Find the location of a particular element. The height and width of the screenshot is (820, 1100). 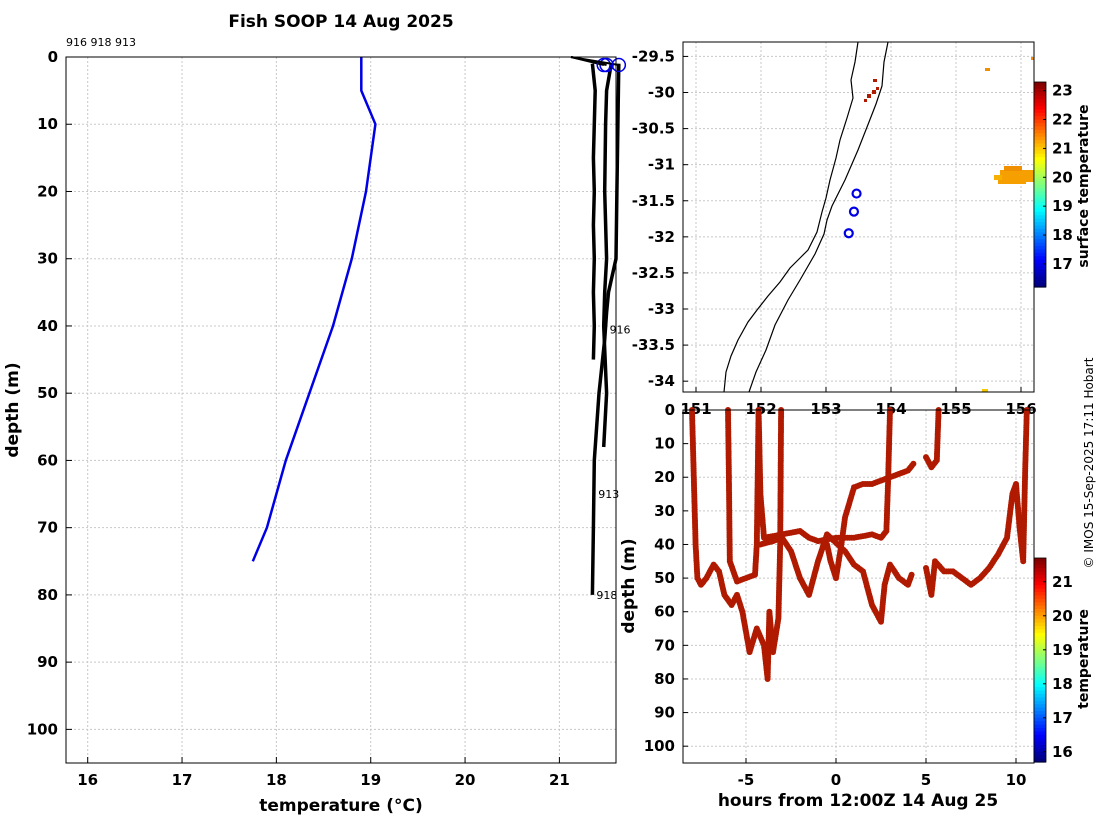

x-tick-label: 20 is located at coordinates (465, 780).